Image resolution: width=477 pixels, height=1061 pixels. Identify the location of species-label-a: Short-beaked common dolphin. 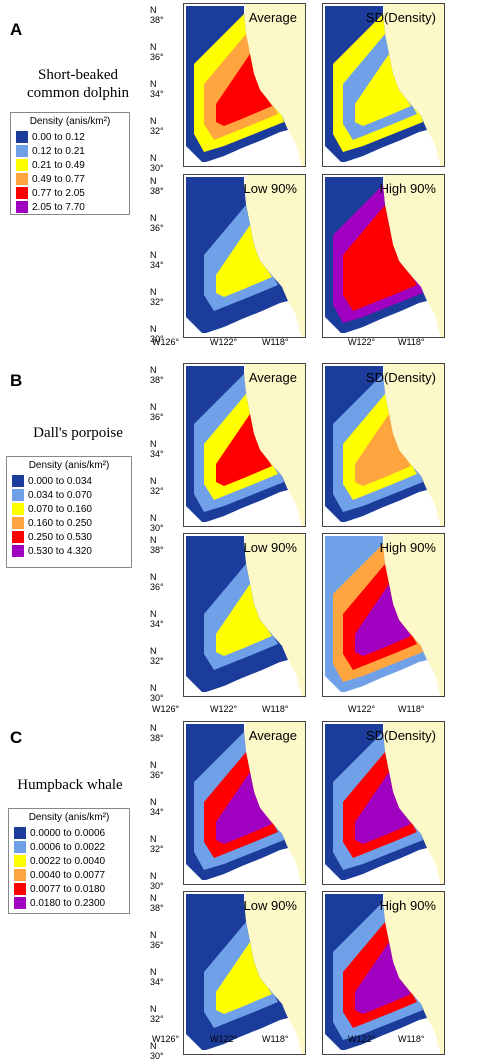
(78, 84).